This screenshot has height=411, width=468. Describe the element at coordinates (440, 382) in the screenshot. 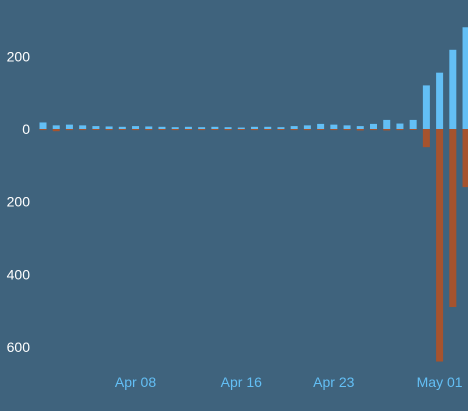

I see `x-tick-label: May 01` at that location.